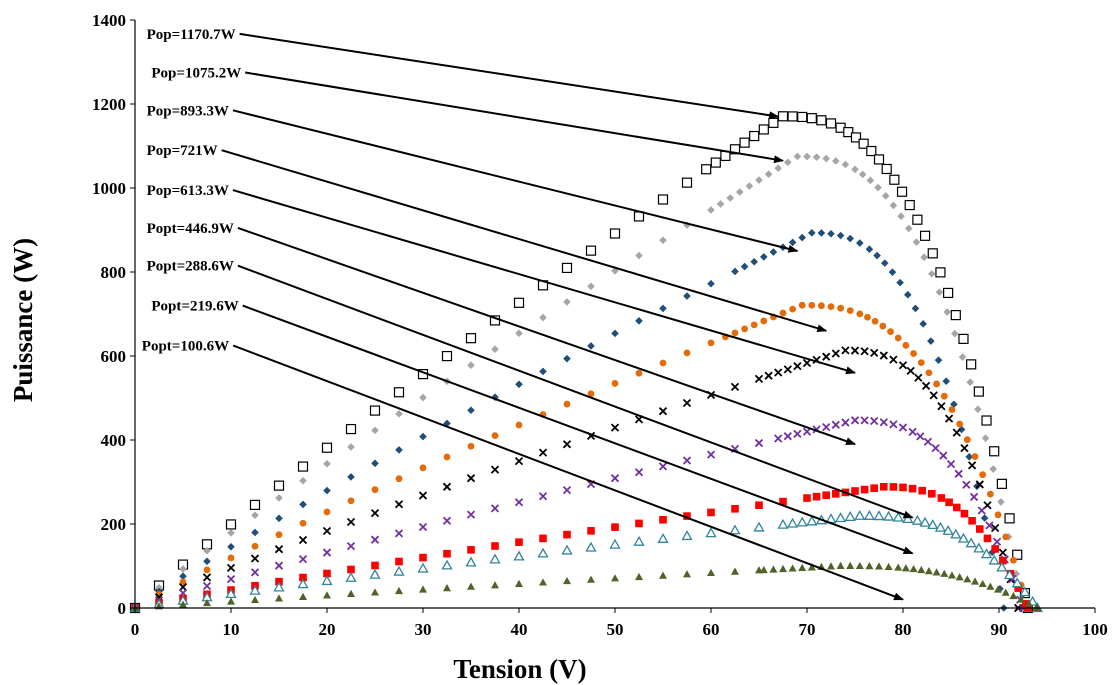  What do you see at coordinates (807, 629) in the screenshot?
I see `x-tick-label: 70` at bounding box center [807, 629].